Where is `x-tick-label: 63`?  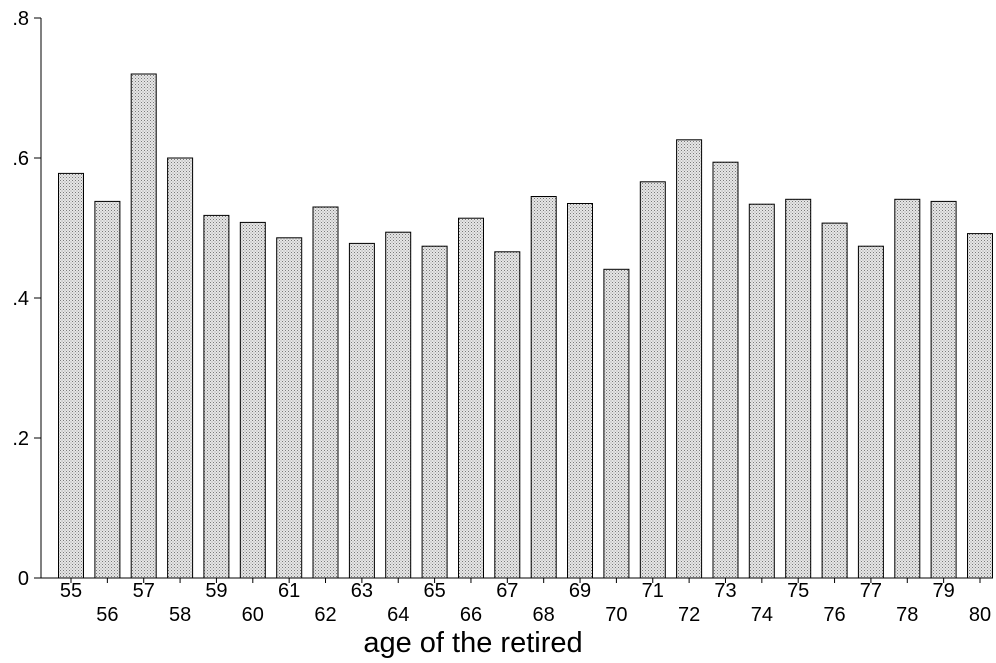 x-tick-label: 63 is located at coordinates (362, 591).